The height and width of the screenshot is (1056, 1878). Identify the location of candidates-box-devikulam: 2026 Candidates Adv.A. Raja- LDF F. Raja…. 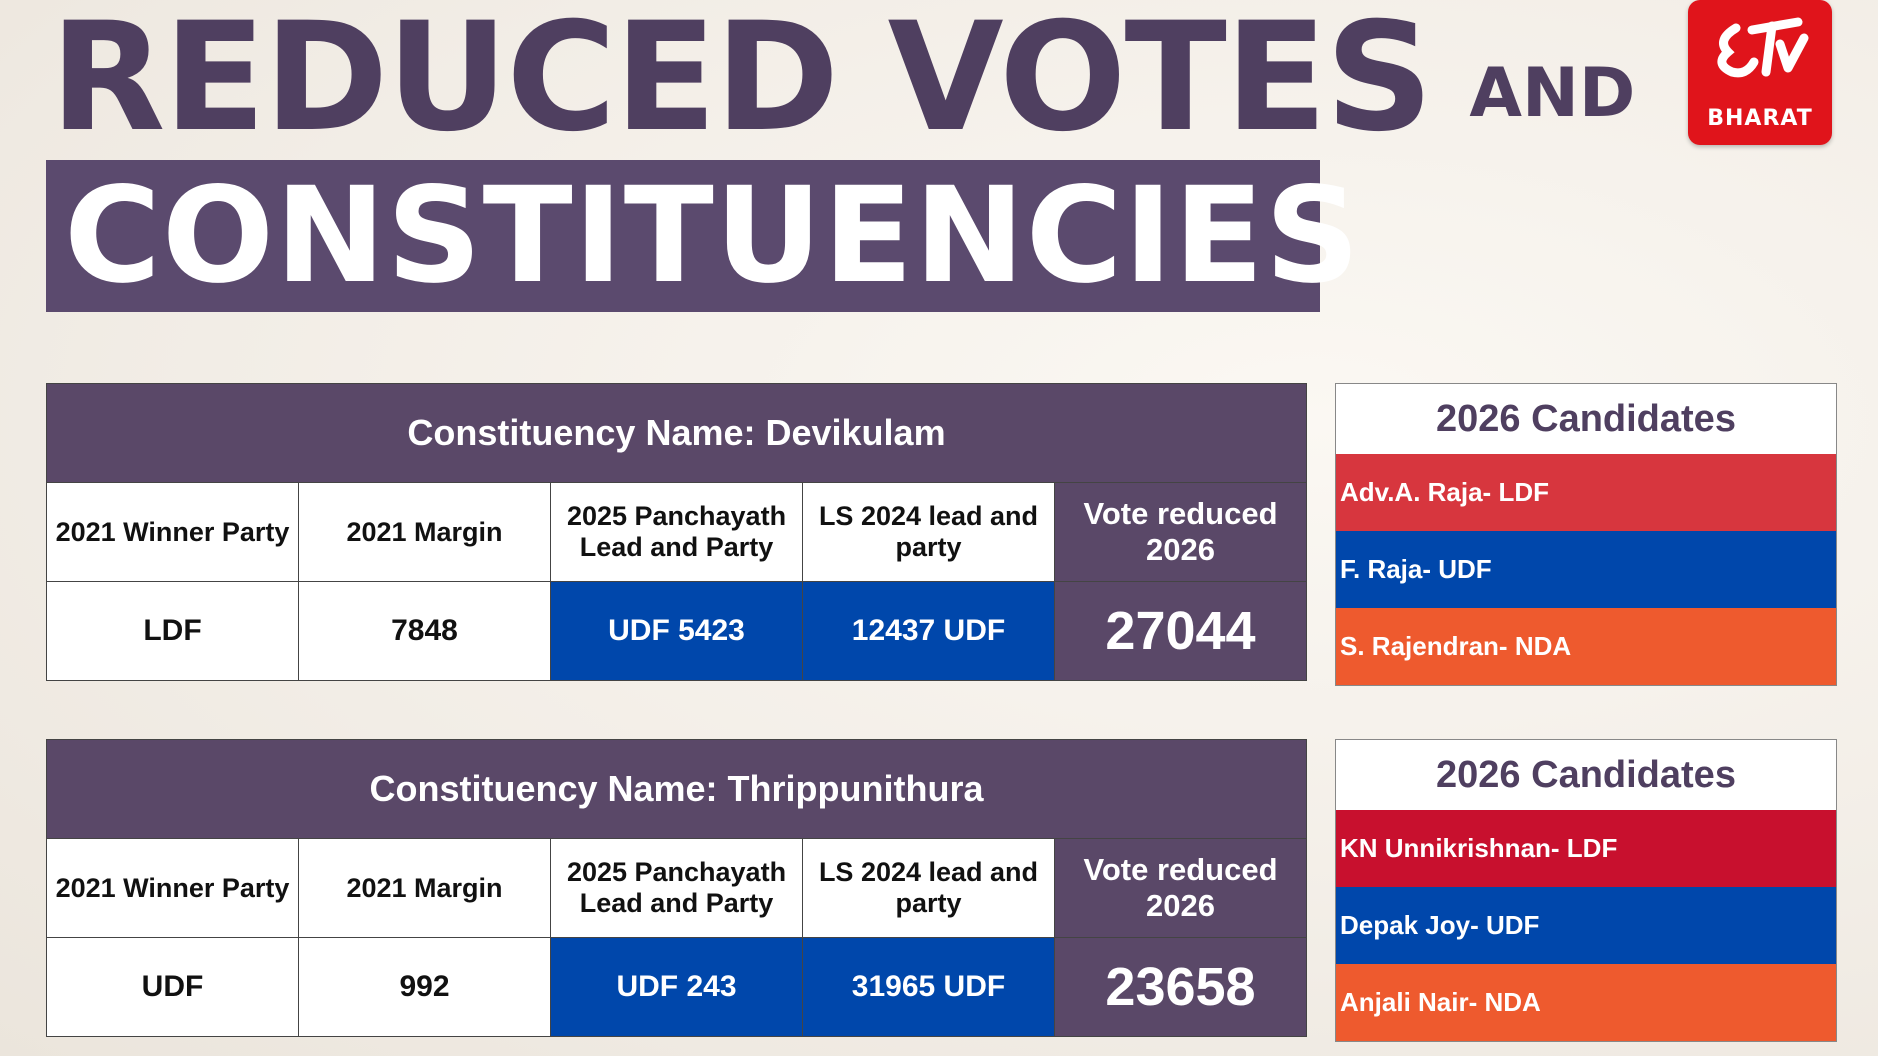
(1586, 534).